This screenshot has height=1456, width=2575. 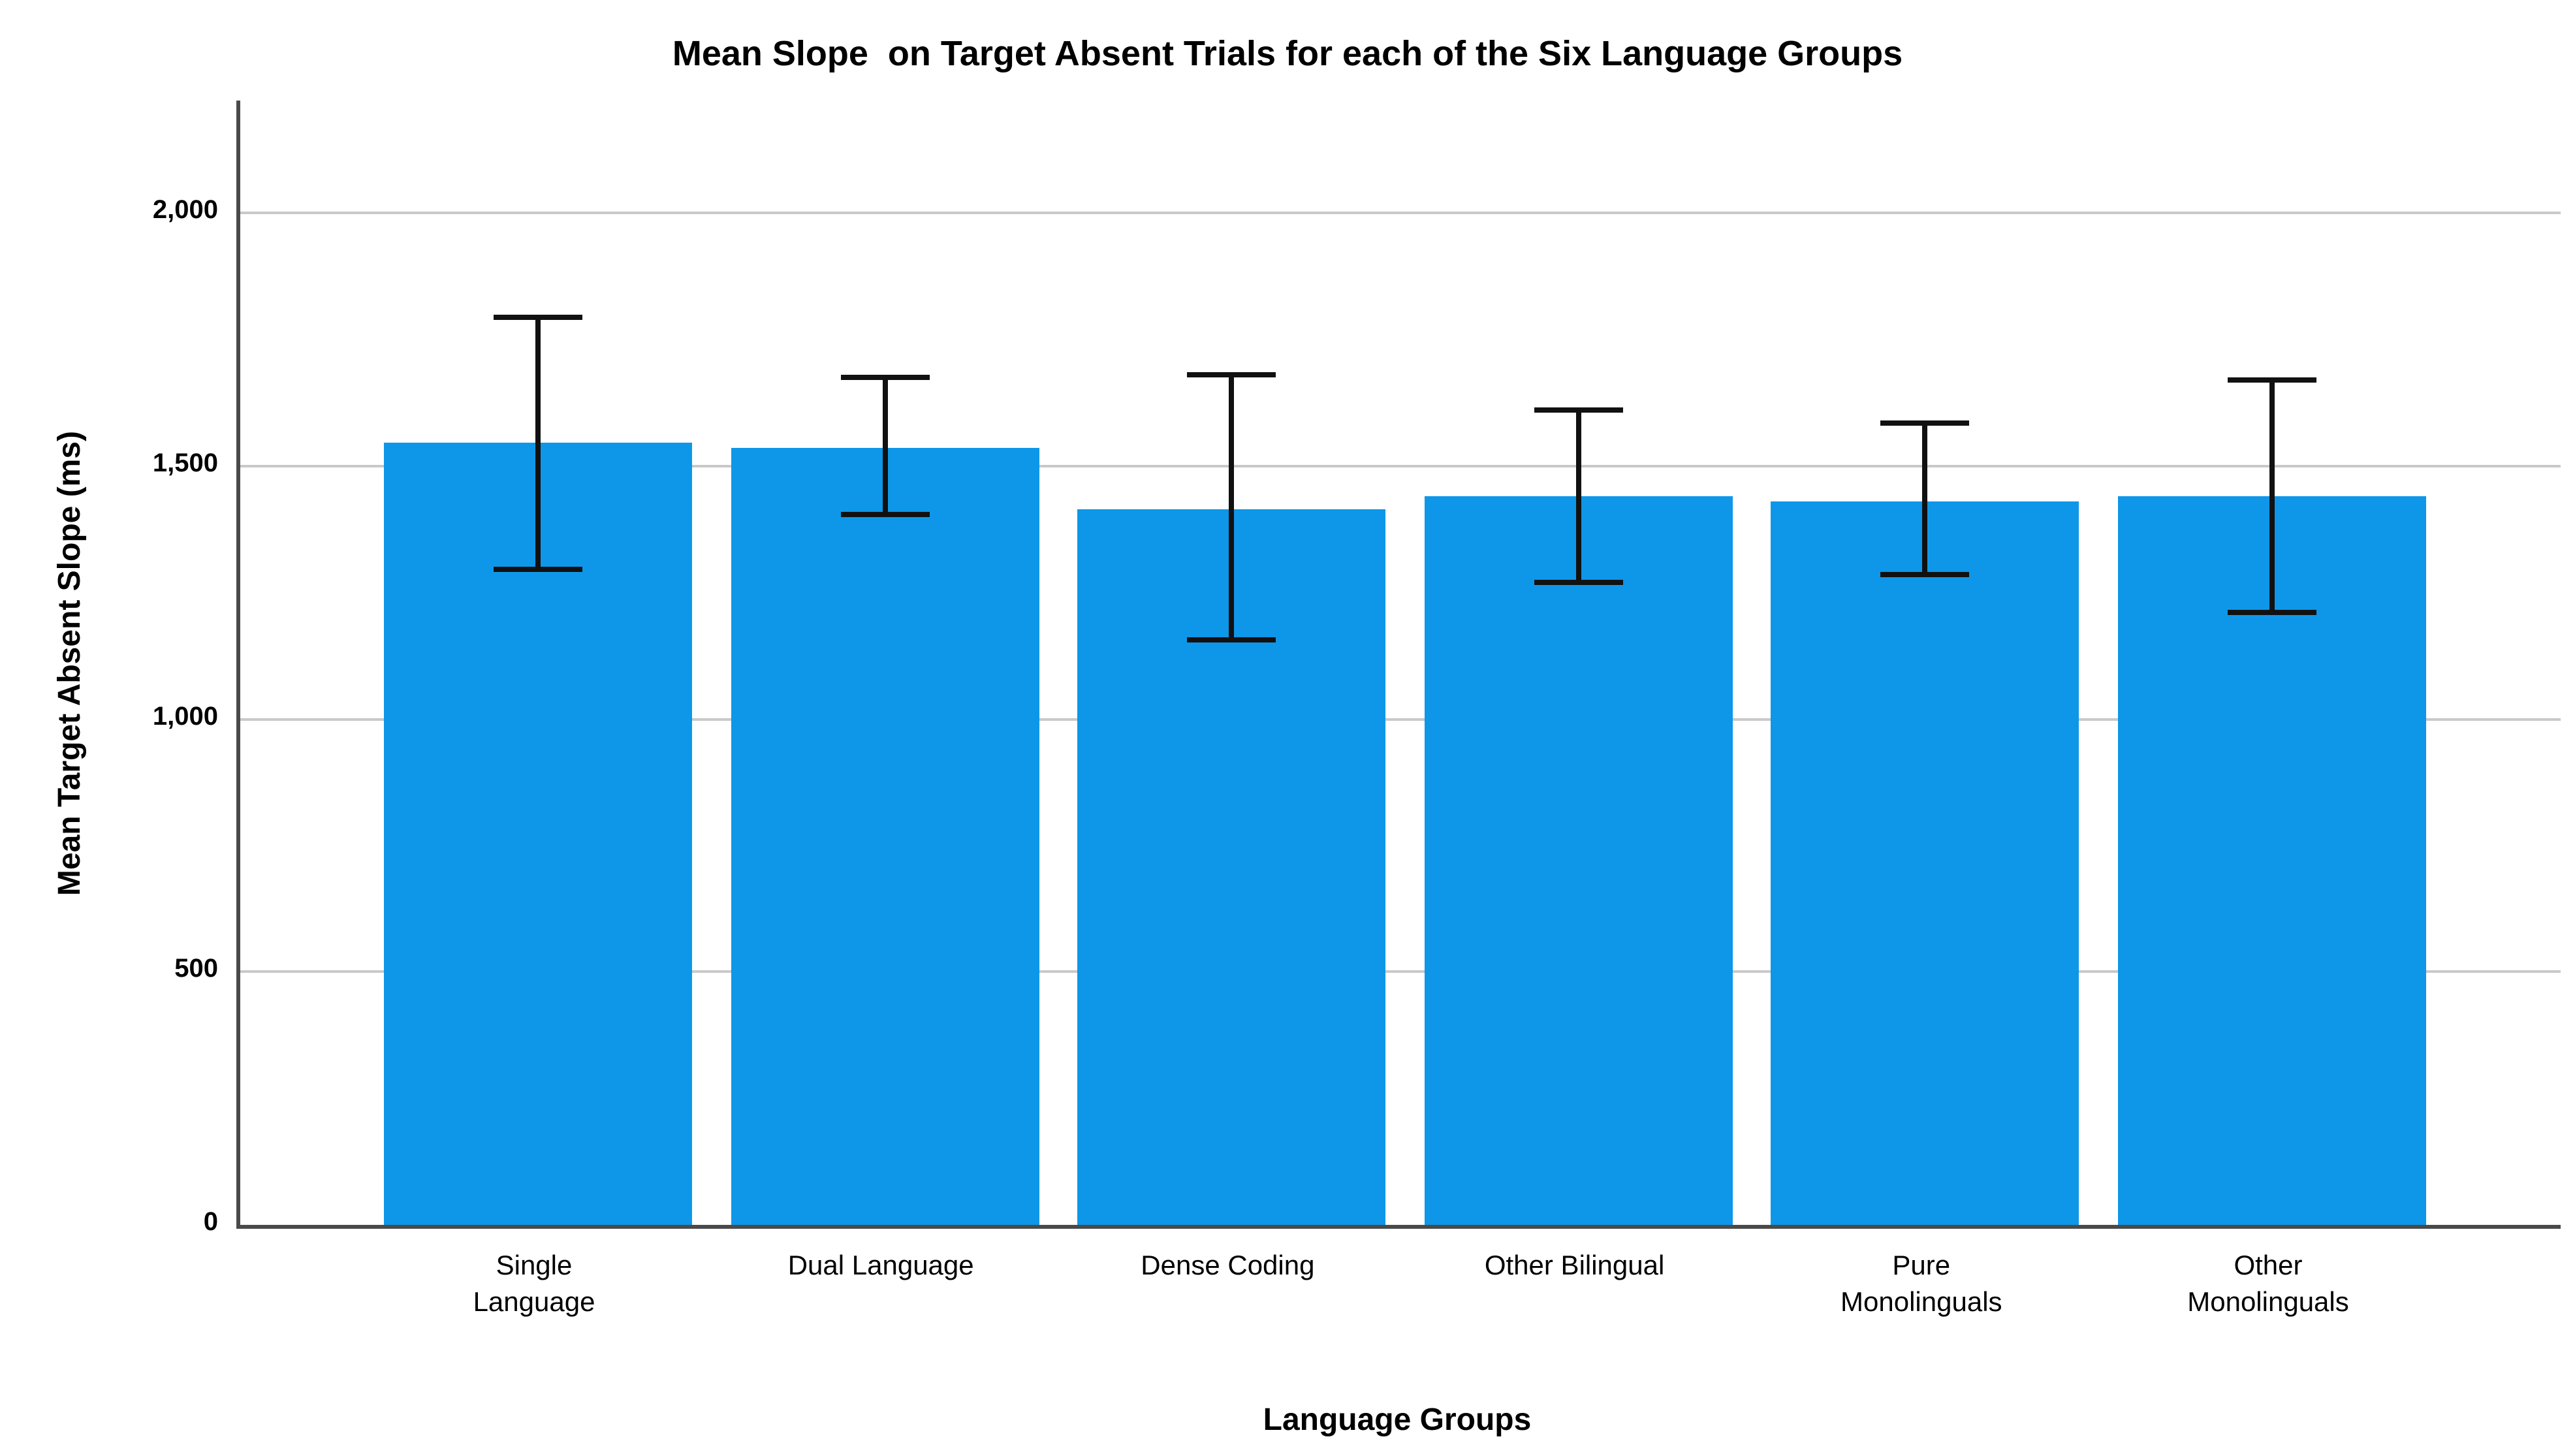 What do you see at coordinates (1925, 423) in the screenshot?
I see `error-cap-high-pure-monolinguals` at bounding box center [1925, 423].